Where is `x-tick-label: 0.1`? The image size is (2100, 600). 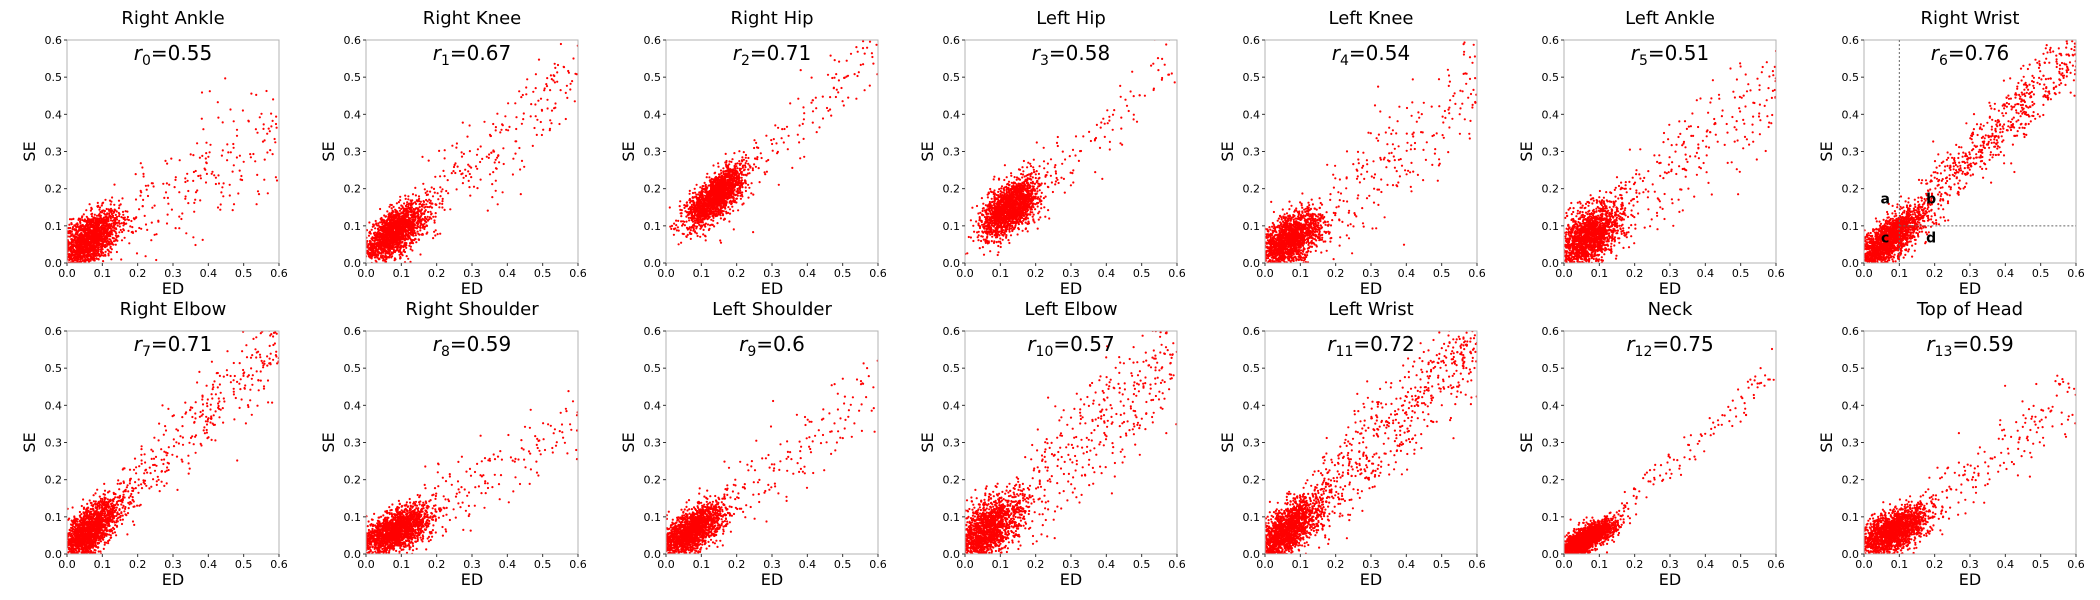
x-tick-label: 0.1 is located at coordinates (402, 273).